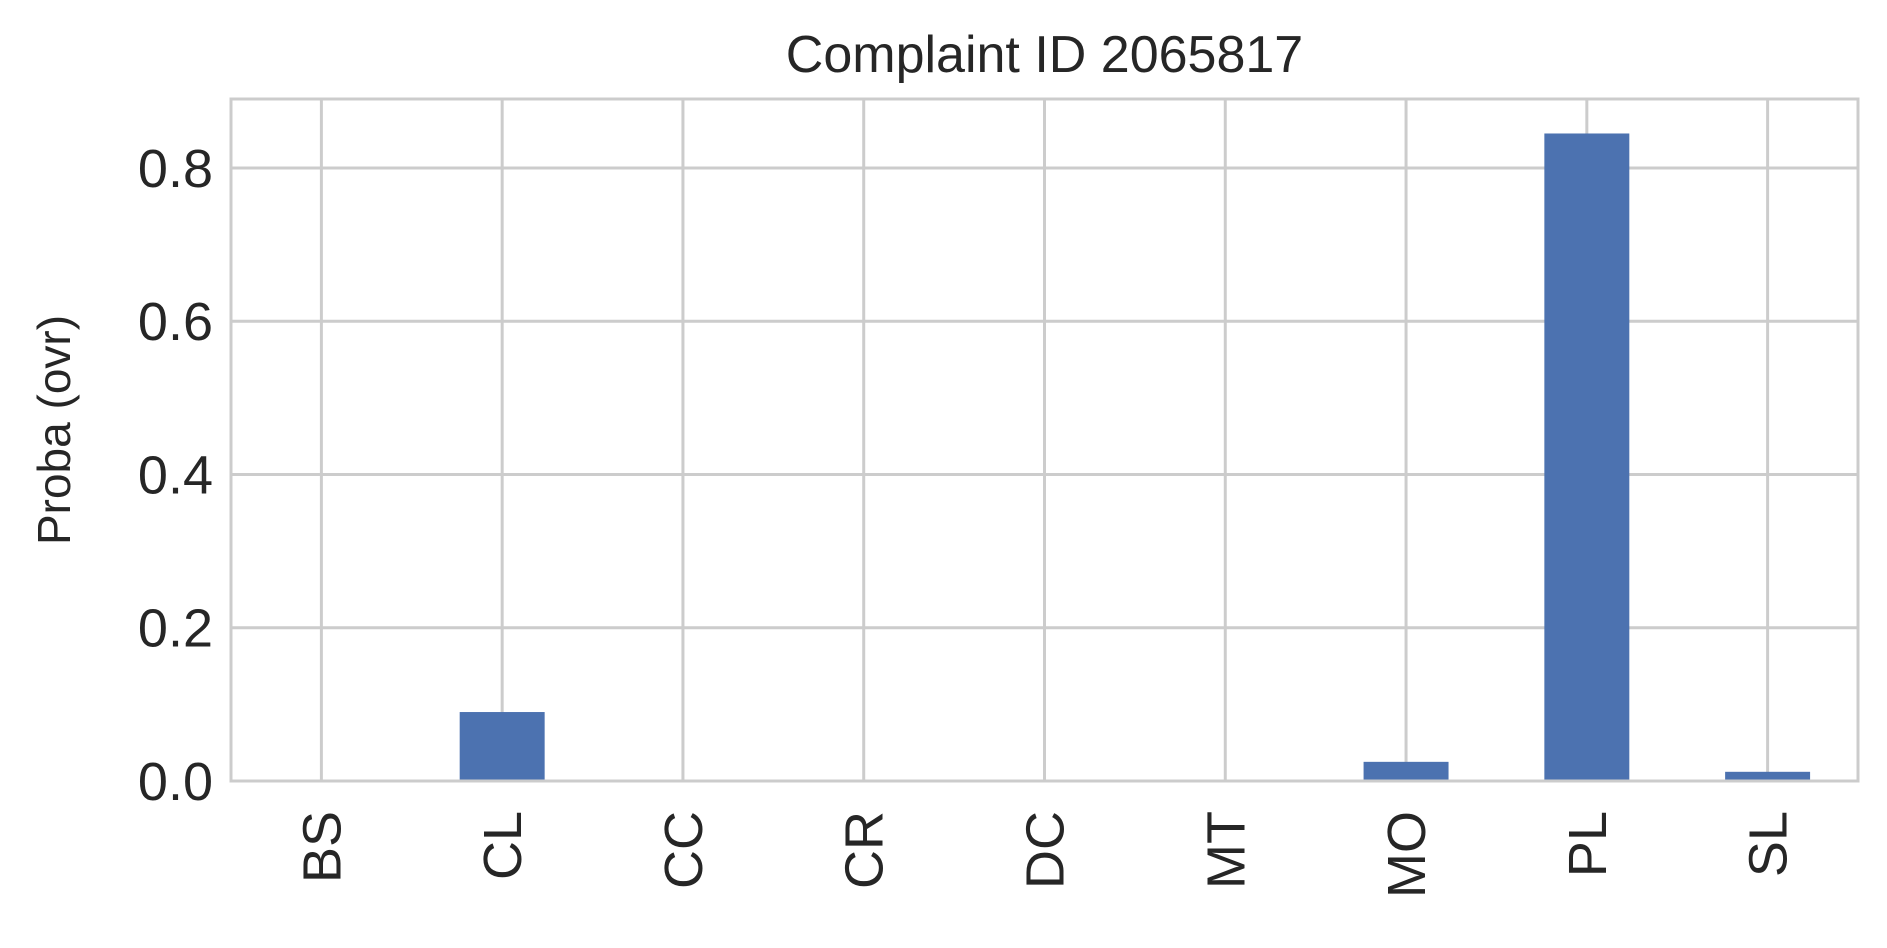 Image resolution: width=1887 pixels, height=948 pixels. What do you see at coordinates (503, 845) in the screenshot?
I see `x-tick-label: CL` at bounding box center [503, 845].